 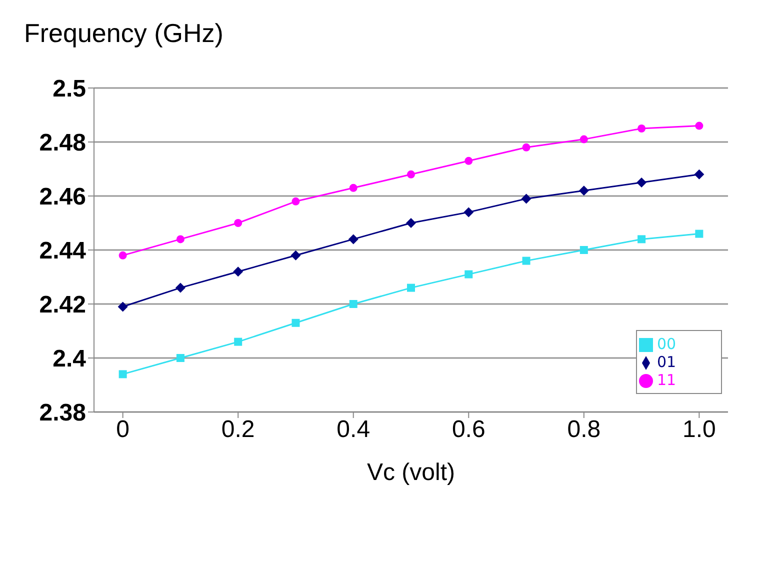 What do you see at coordinates (69, 359) in the screenshot?
I see `y-tick-label: 2.4` at bounding box center [69, 359].